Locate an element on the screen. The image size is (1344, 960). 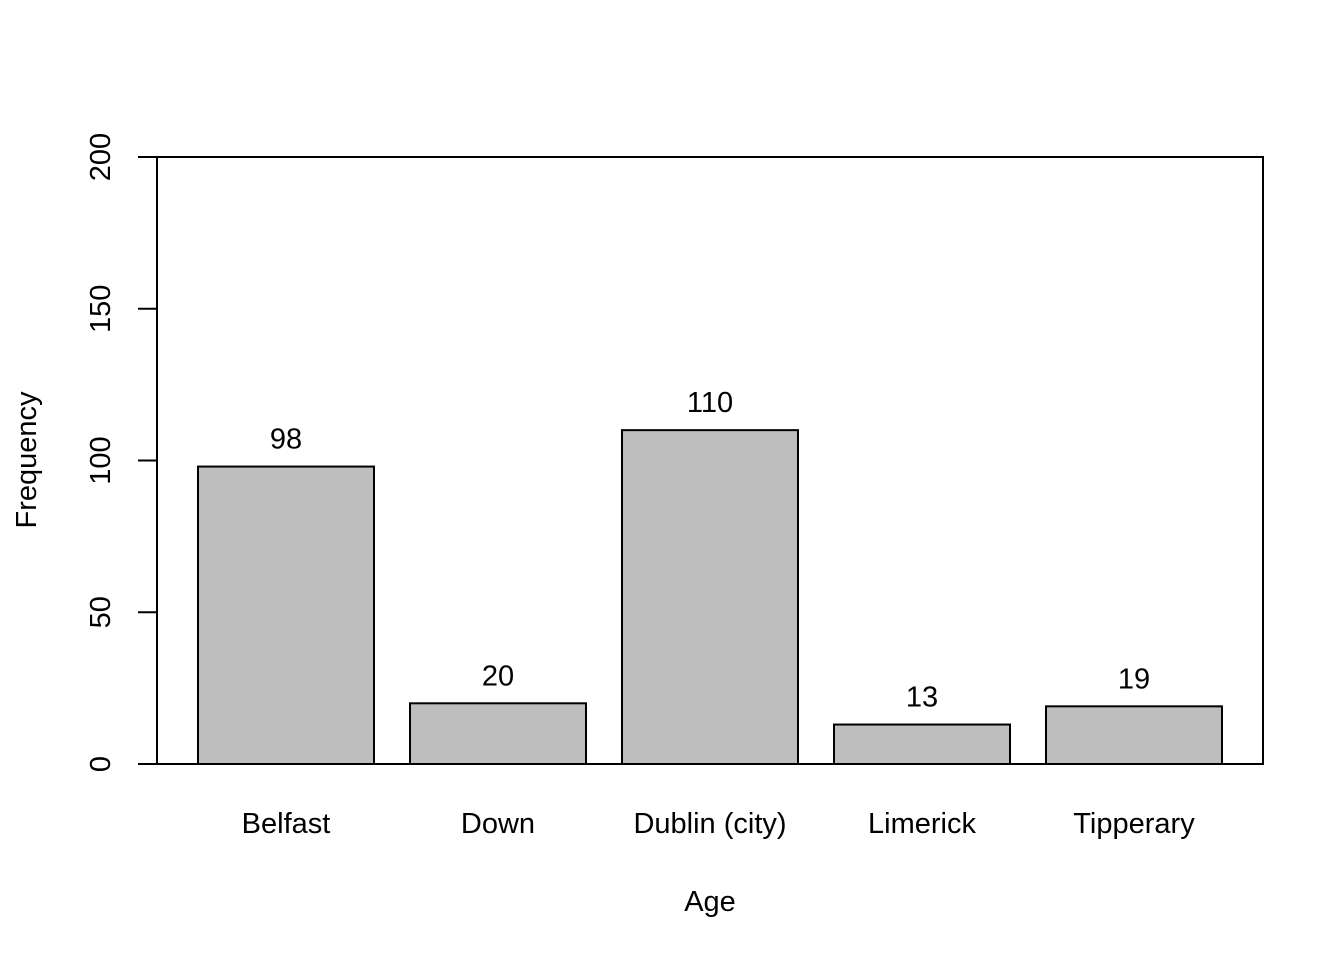
data-label: 13 is located at coordinates (922, 698).